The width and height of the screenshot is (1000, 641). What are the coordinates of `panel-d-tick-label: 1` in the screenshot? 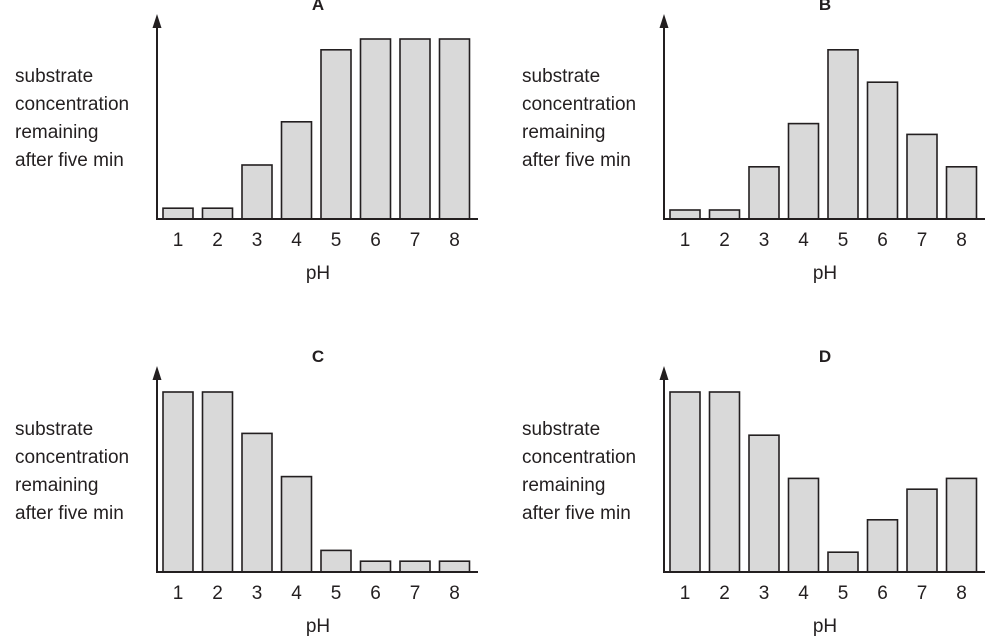 It's located at (685, 593).